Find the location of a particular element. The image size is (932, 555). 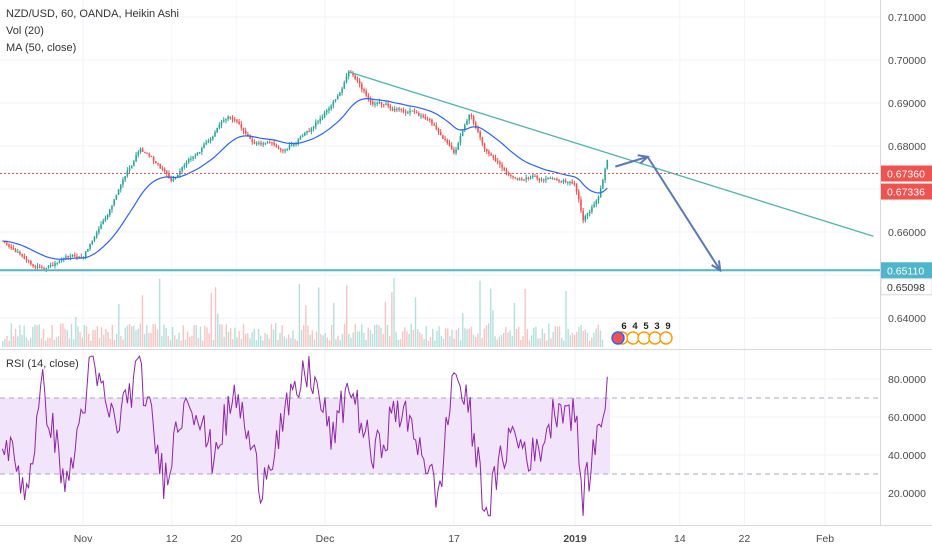

time-tick-label: 20 is located at coordinates (236, 539).